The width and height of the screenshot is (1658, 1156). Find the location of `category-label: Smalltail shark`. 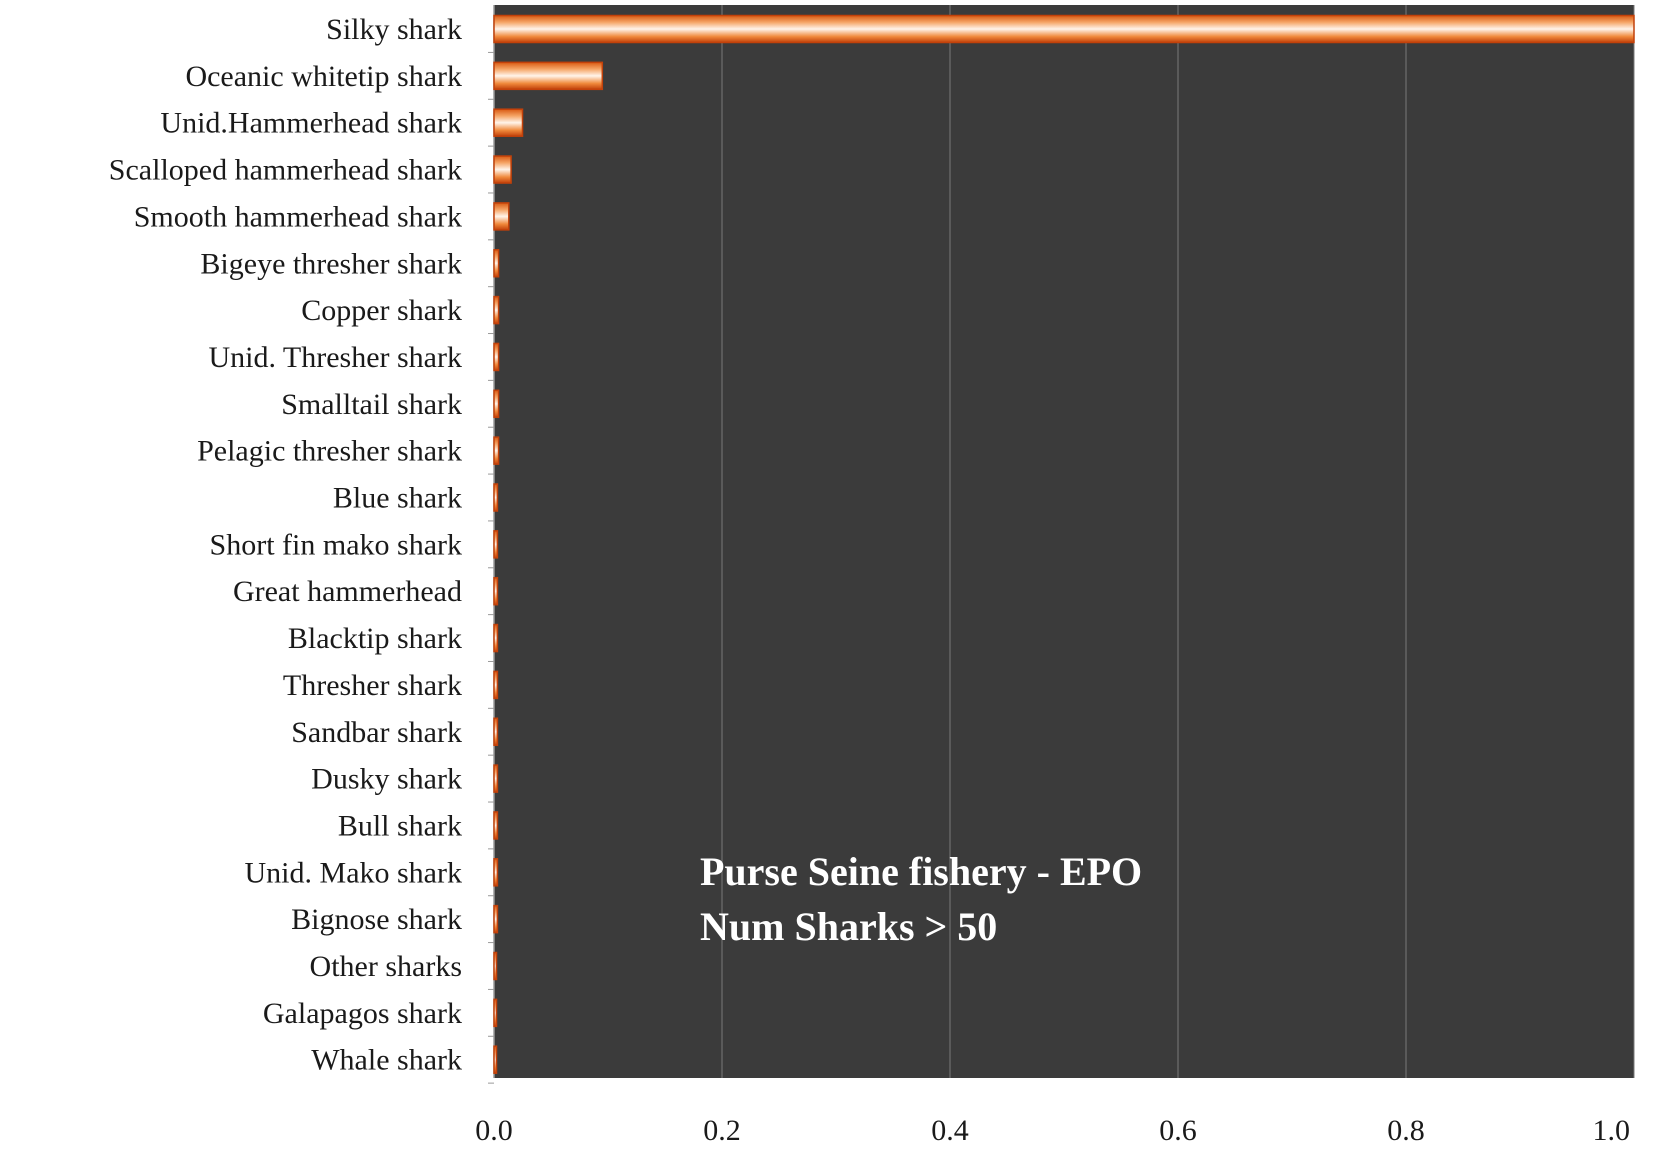

category-label: Smalltail shark is located at coordinates (371, 404).